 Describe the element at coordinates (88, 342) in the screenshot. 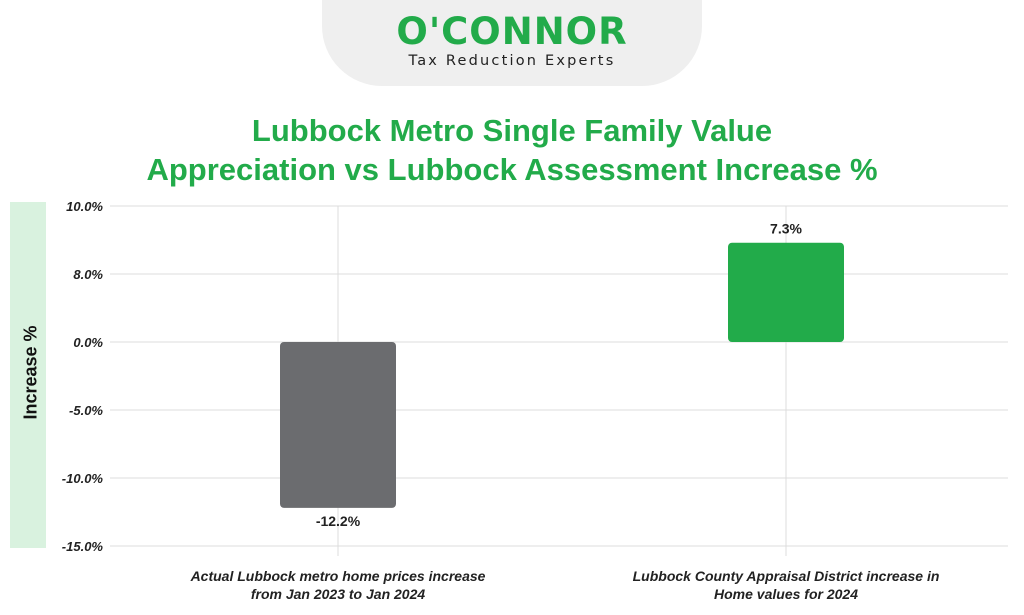

I see `y-tick-label: 0.0%` at that location.